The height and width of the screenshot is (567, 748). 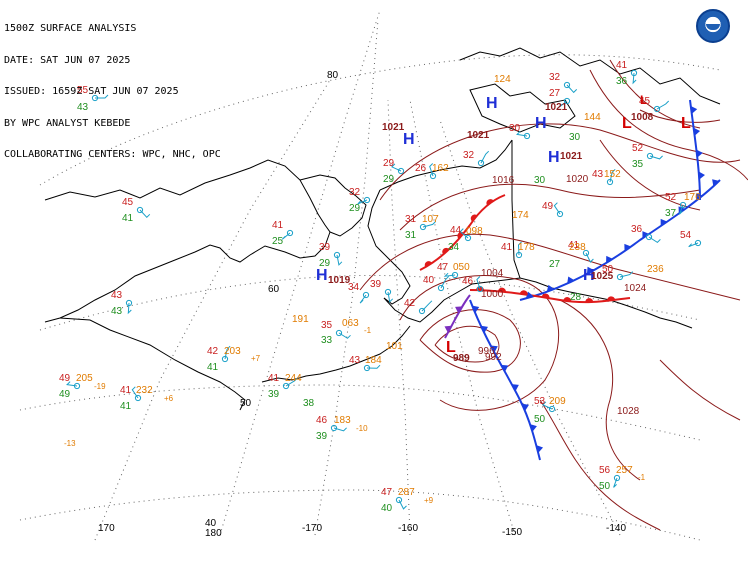 What do you see at coordinates (713, 26) in the screenshot?
I see `noaa-logo-icon` at bounding box center [713, 26].